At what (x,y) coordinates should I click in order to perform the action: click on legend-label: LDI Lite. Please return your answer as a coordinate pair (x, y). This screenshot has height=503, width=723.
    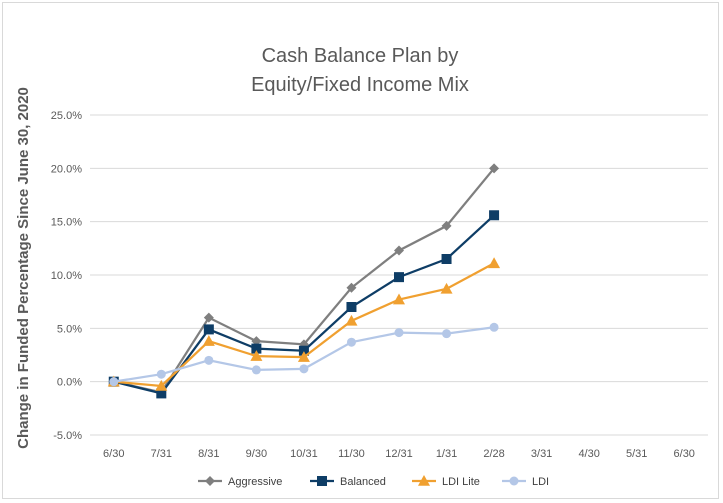
    Looking at the image, I should click on (461, 482).